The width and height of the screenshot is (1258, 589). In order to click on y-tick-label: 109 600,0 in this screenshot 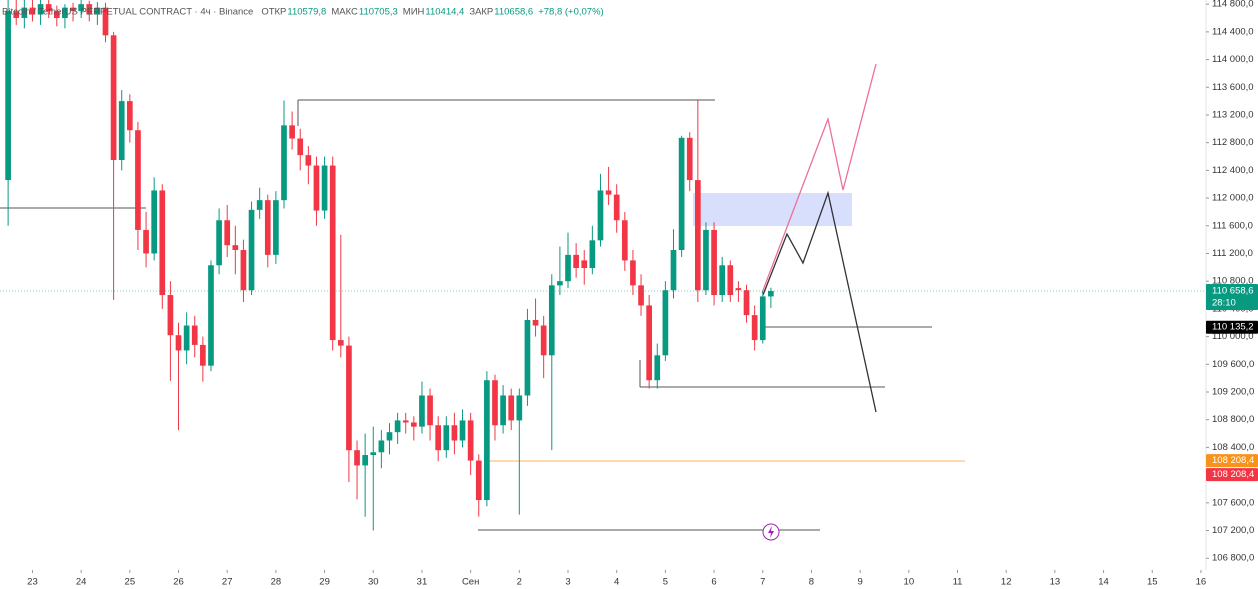, I will do `click(1233, 364)`.